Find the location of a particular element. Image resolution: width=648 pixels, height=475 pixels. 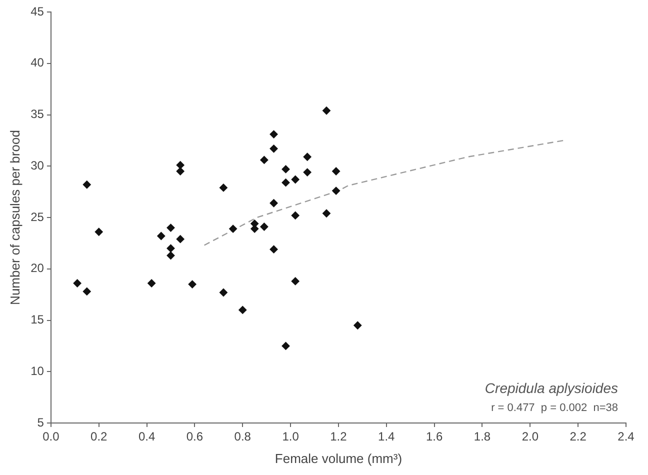

x-tick-label: 1.8 is located at coordinates (482, 437).